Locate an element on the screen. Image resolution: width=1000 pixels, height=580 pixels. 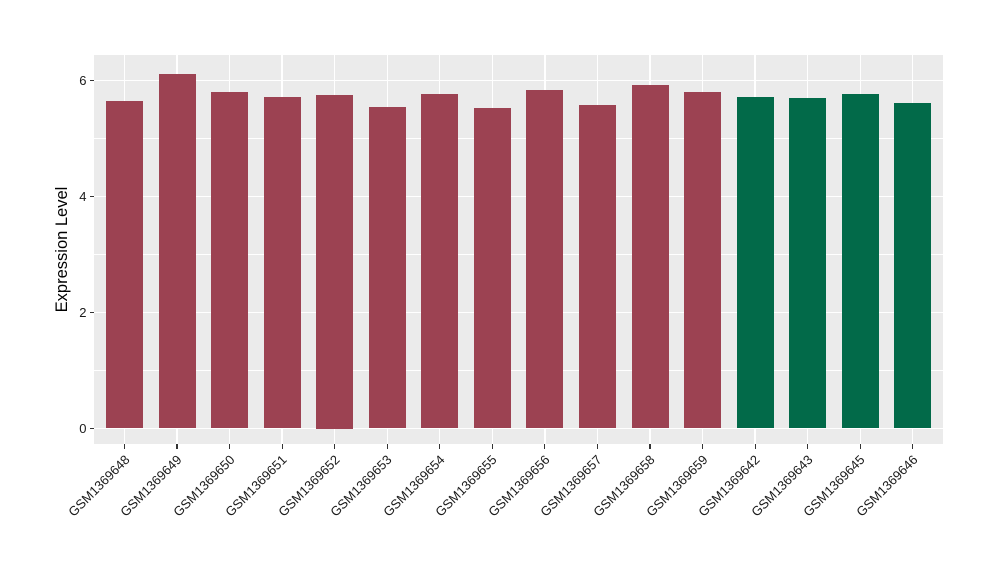
x-tick-label: GSM1369646 is located at coordinates (887, 486).